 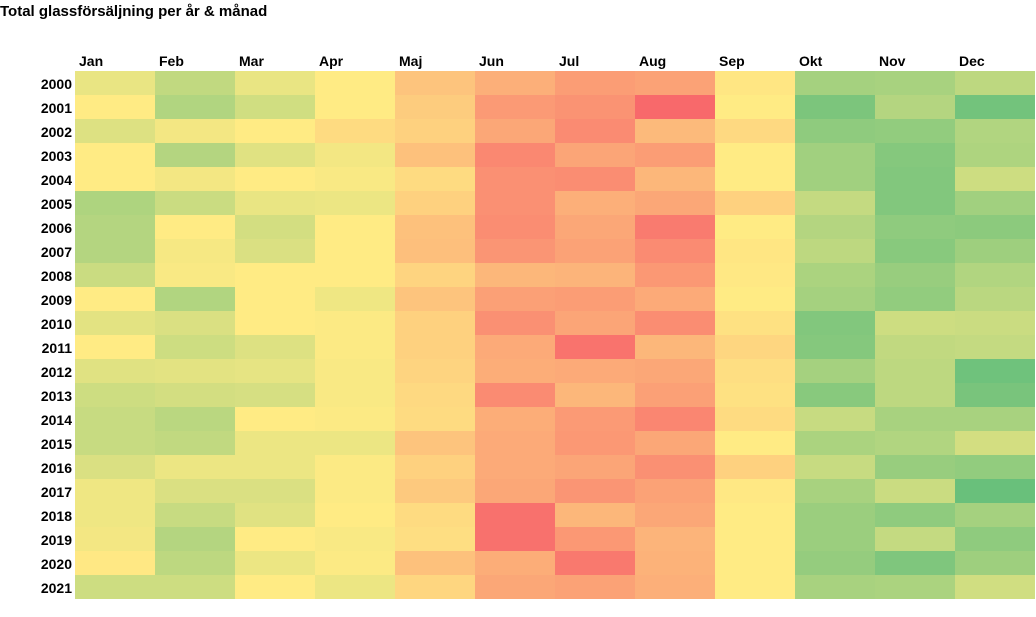 What do you see at coordinates (915, 83) in the screenshot?
I see `heat-cell-2000-nov` at bounding box center [915, 83].